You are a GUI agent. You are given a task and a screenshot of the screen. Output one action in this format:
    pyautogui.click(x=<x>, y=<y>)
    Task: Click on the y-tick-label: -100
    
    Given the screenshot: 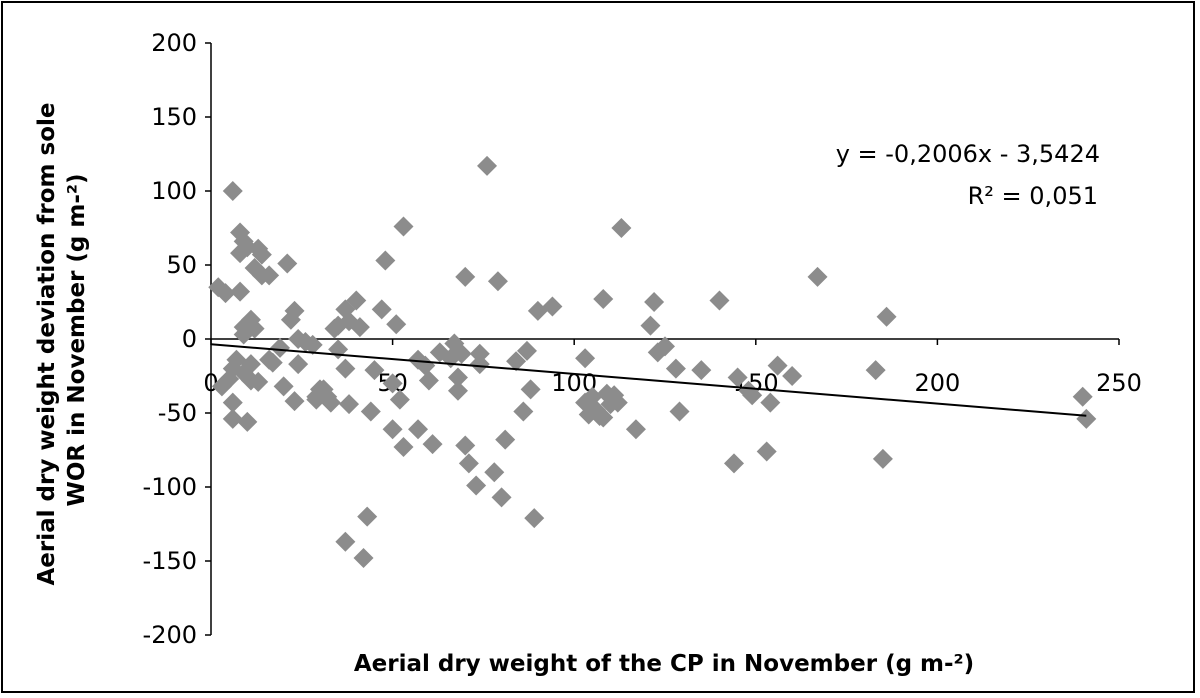 What is the action you would take?
    pyautogui.click(x=170, y=487)
    